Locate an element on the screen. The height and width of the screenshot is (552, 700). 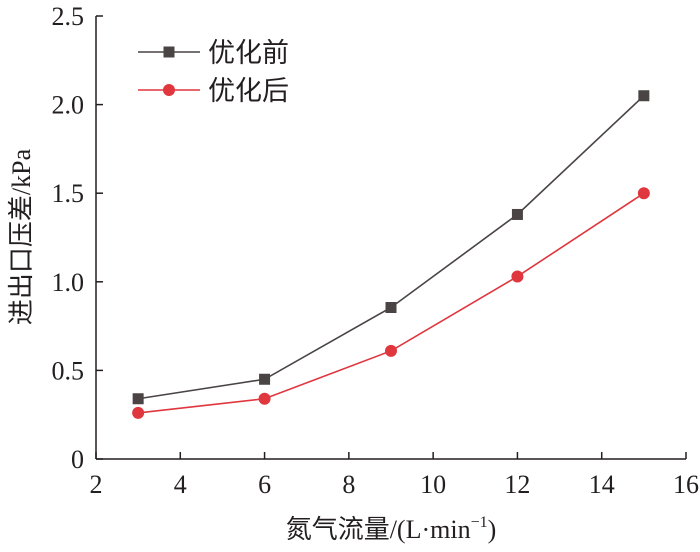
legend-item: 优化前 is located at coordinates (213, 53).